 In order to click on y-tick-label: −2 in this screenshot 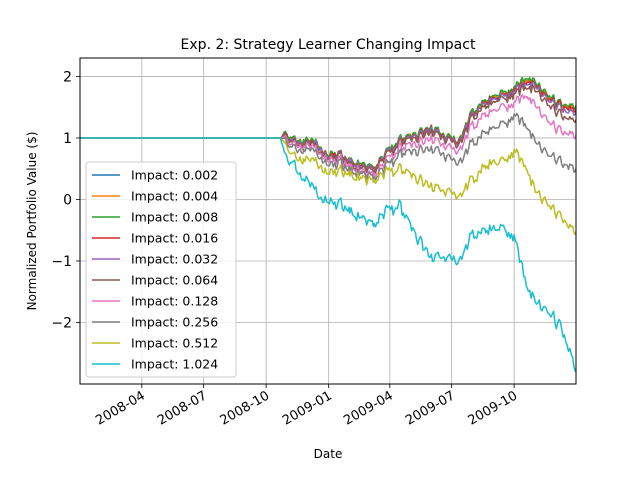, I will do `click(61, 323)`.